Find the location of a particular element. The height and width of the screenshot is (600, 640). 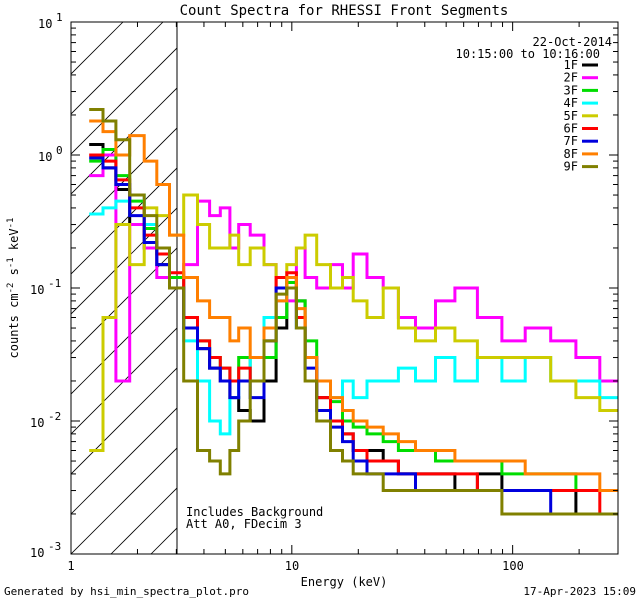

legend-label-5F: 5F is located at coordinates (571, 116).